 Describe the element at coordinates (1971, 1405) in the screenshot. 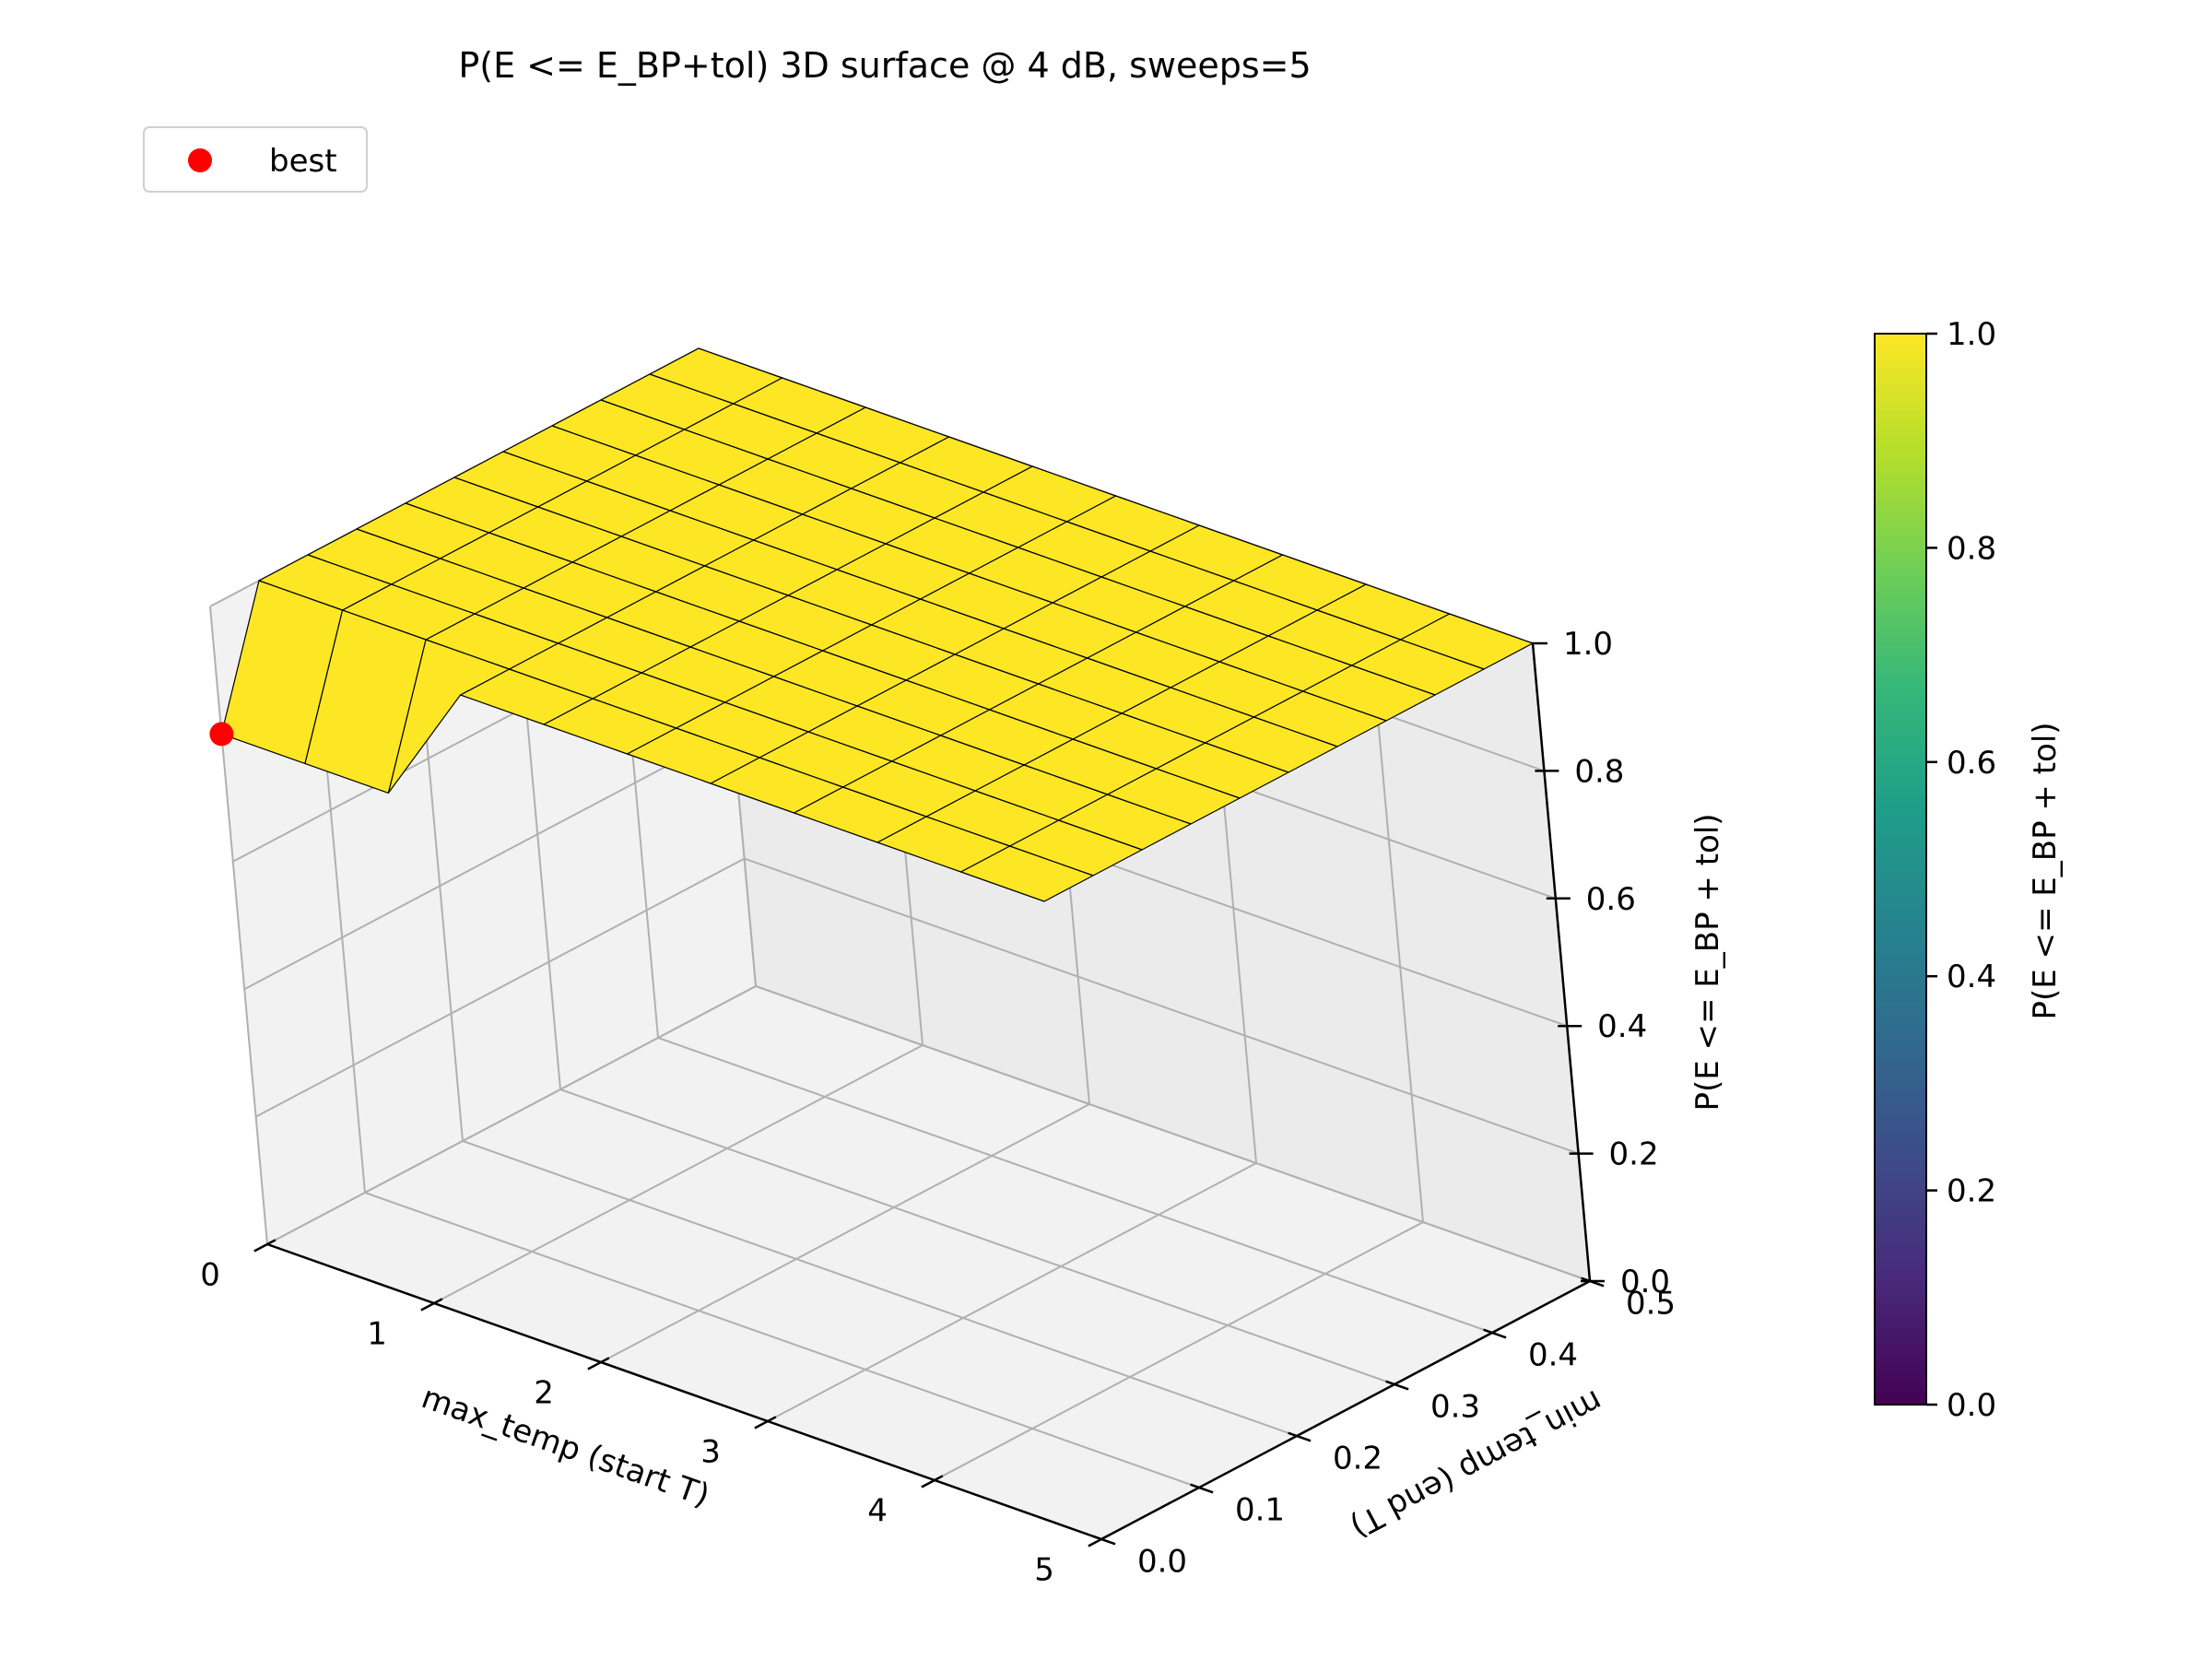

I see `colorbar-tick-label-0: 0.0` at that location.